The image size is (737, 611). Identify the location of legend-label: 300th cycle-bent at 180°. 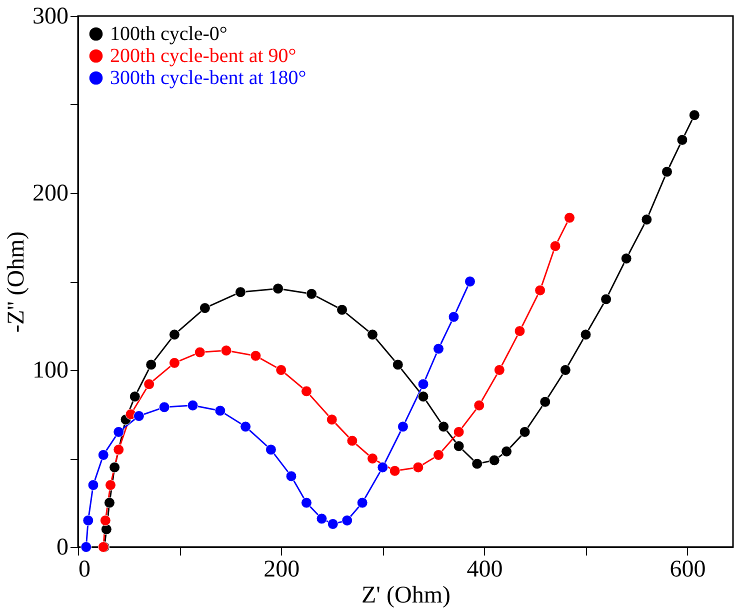
(208, 78).